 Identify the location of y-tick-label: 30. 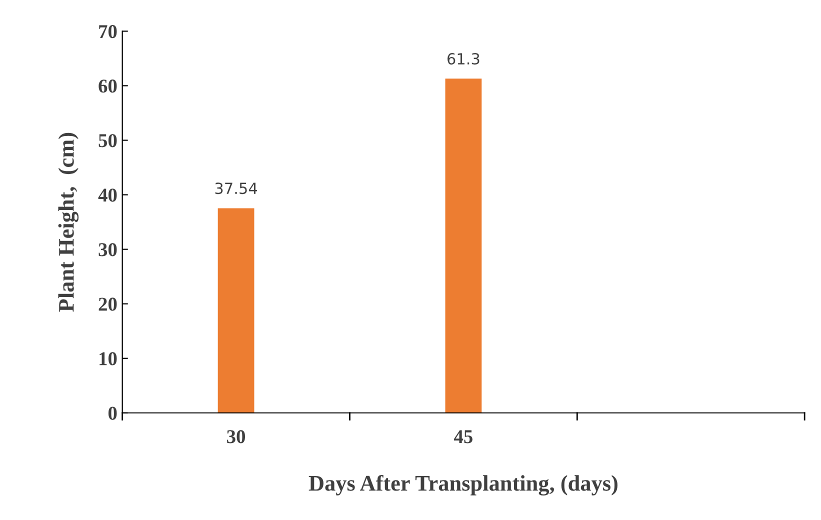
(107, 249).